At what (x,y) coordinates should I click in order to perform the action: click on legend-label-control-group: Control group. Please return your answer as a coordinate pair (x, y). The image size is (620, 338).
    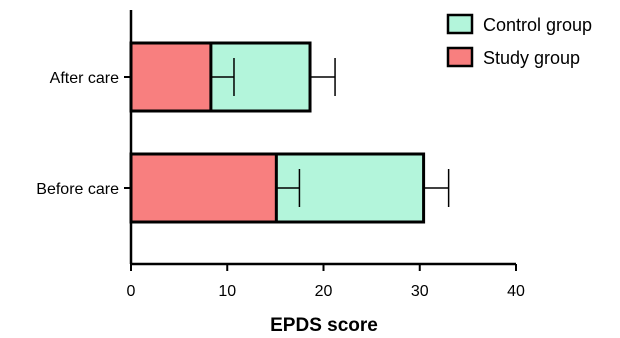
    Looking at the image, I should click on (537, 25).